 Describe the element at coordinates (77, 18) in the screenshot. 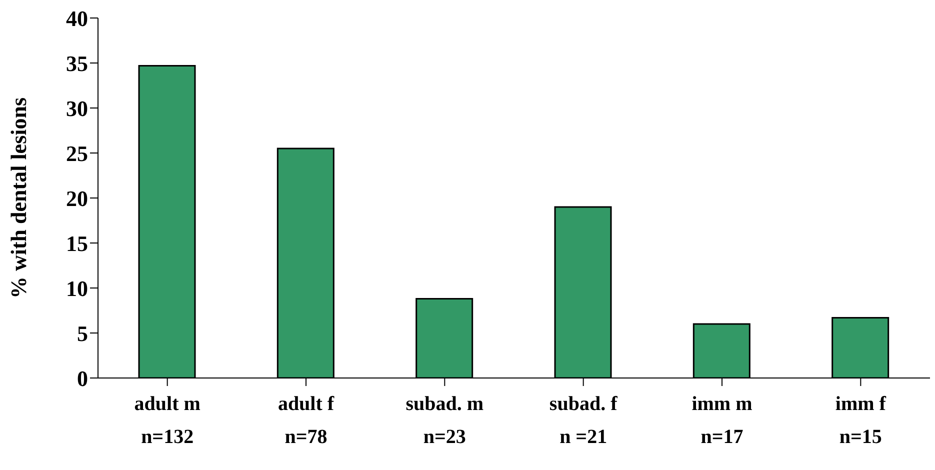

I see `y-tick-label: 40` at that location.